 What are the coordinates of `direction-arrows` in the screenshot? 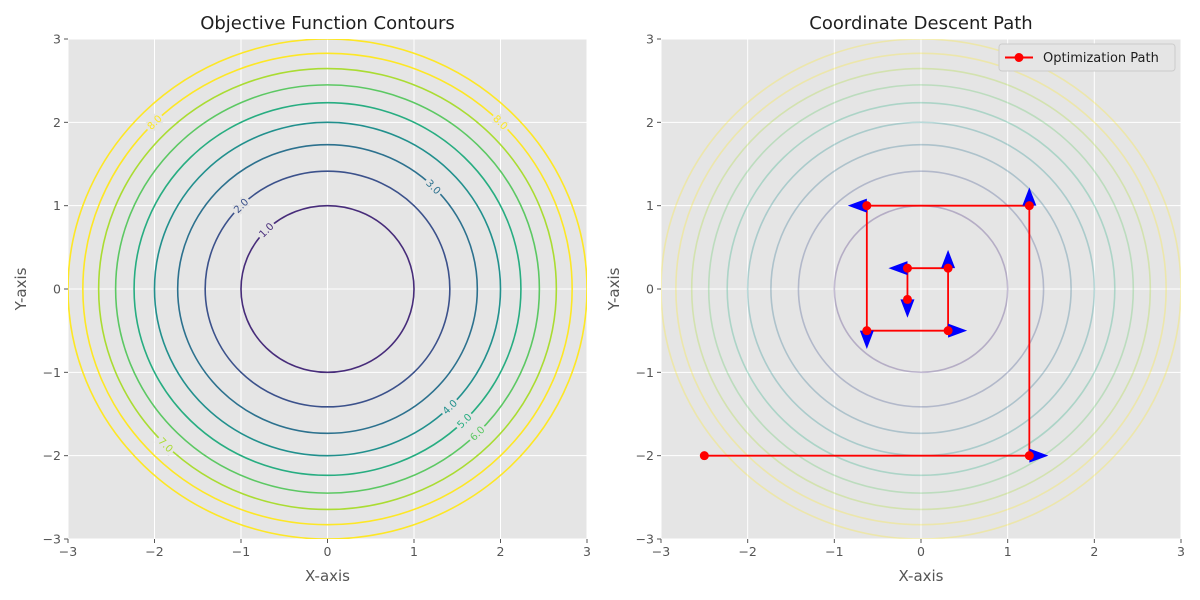 It's located at (948, 325).